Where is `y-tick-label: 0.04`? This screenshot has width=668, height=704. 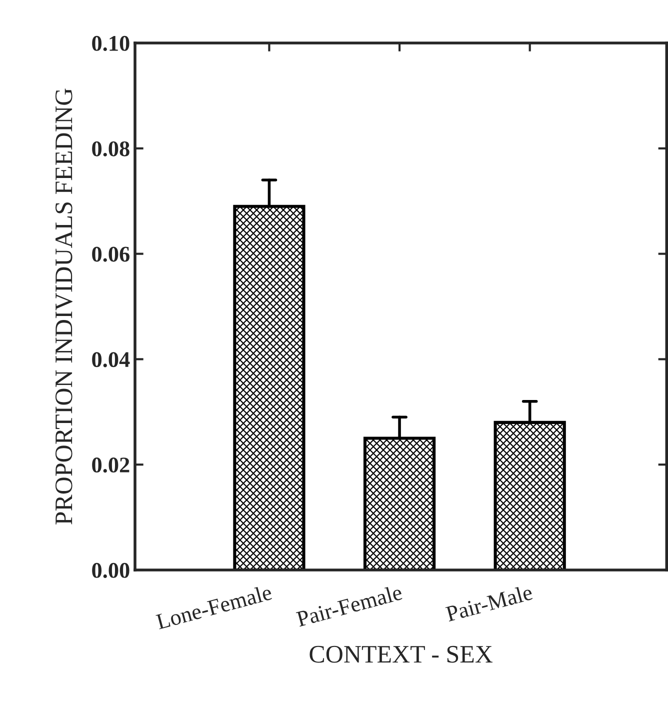
y-tick-label: 0.04 is located at coordinates (111, 360).